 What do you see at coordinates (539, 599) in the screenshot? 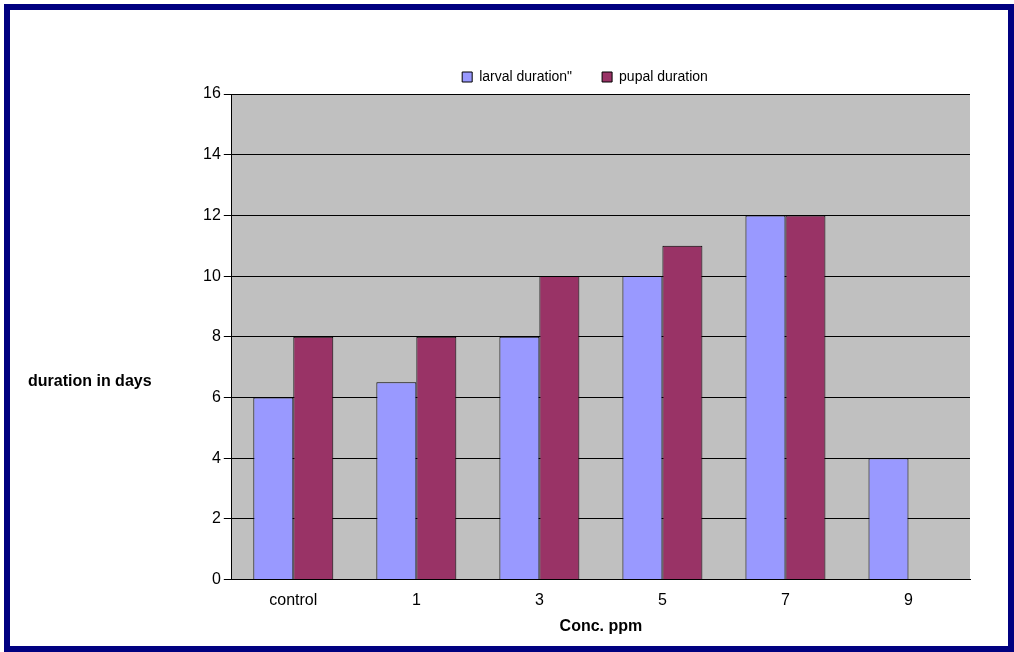
I see `x-tick-label: 3` at bounding box center [539, 599].